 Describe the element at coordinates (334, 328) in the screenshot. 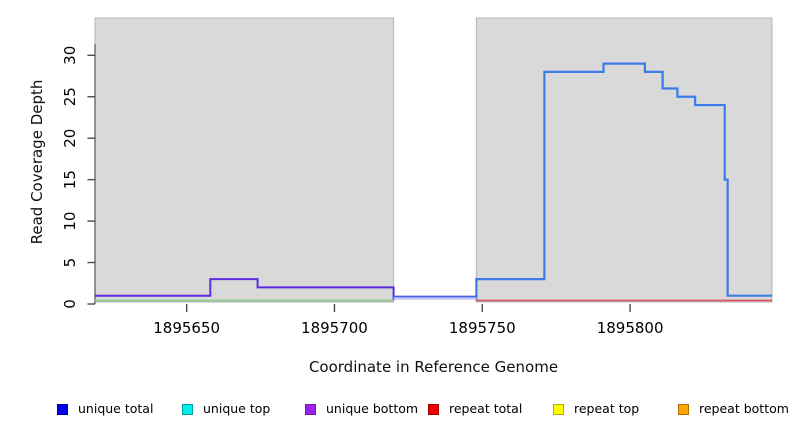

I see `x-tick-label: 1895700` at that location.